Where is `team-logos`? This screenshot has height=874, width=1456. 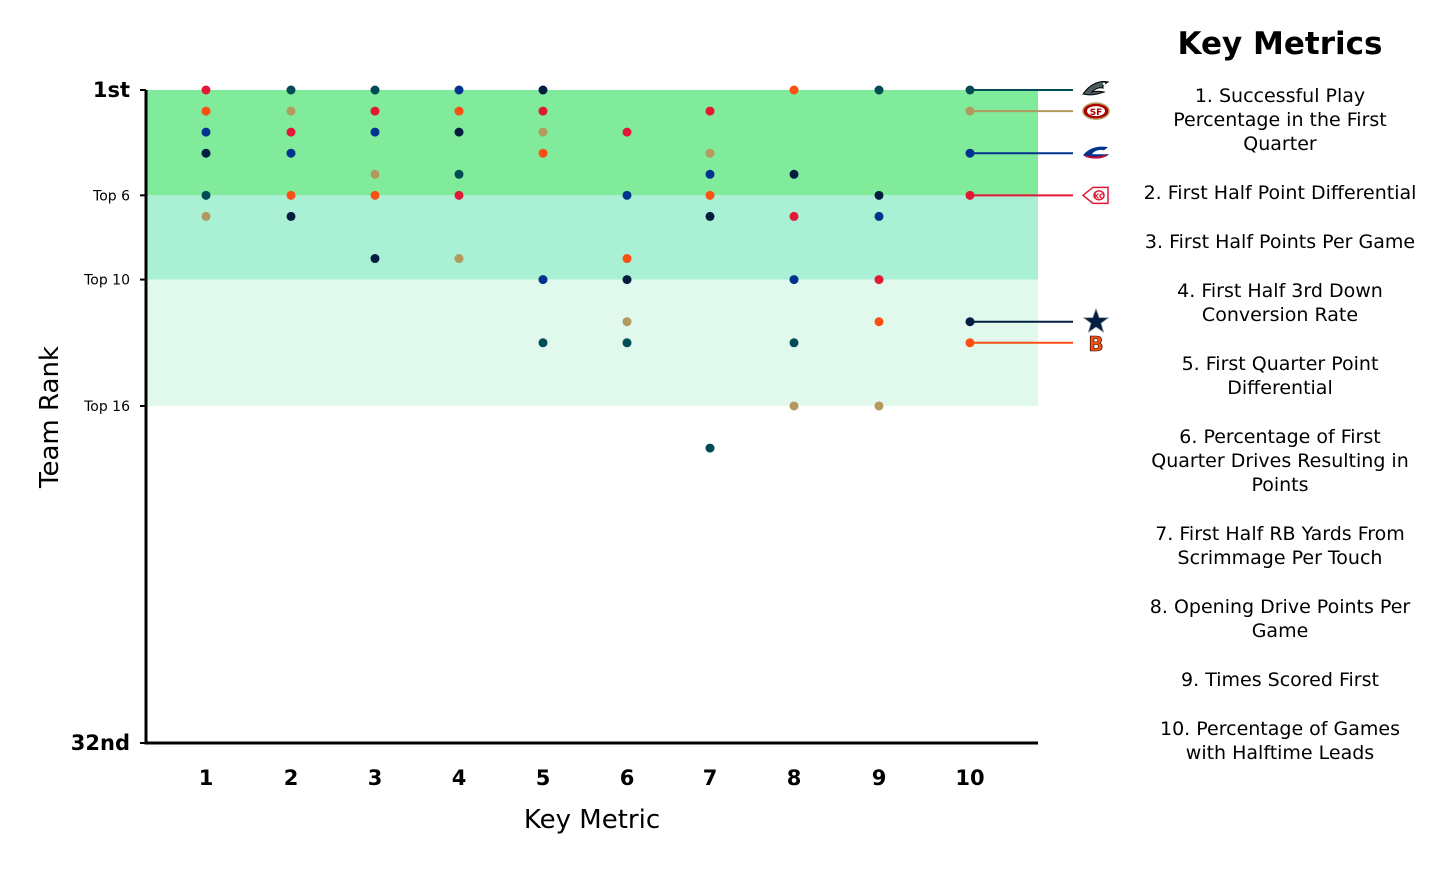 team-logos is located at coordinates (1096, 219).